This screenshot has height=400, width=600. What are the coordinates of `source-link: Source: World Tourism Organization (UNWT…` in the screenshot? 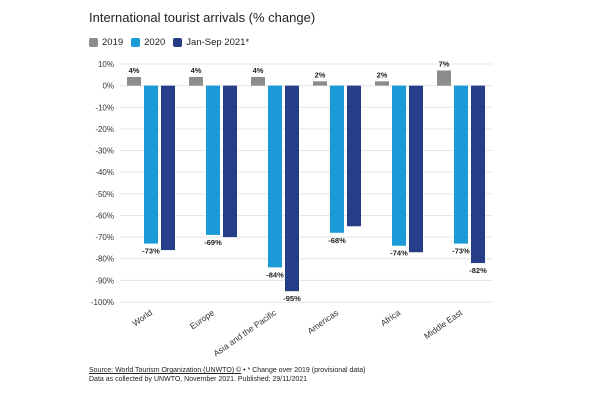 It's located at (165, 370).